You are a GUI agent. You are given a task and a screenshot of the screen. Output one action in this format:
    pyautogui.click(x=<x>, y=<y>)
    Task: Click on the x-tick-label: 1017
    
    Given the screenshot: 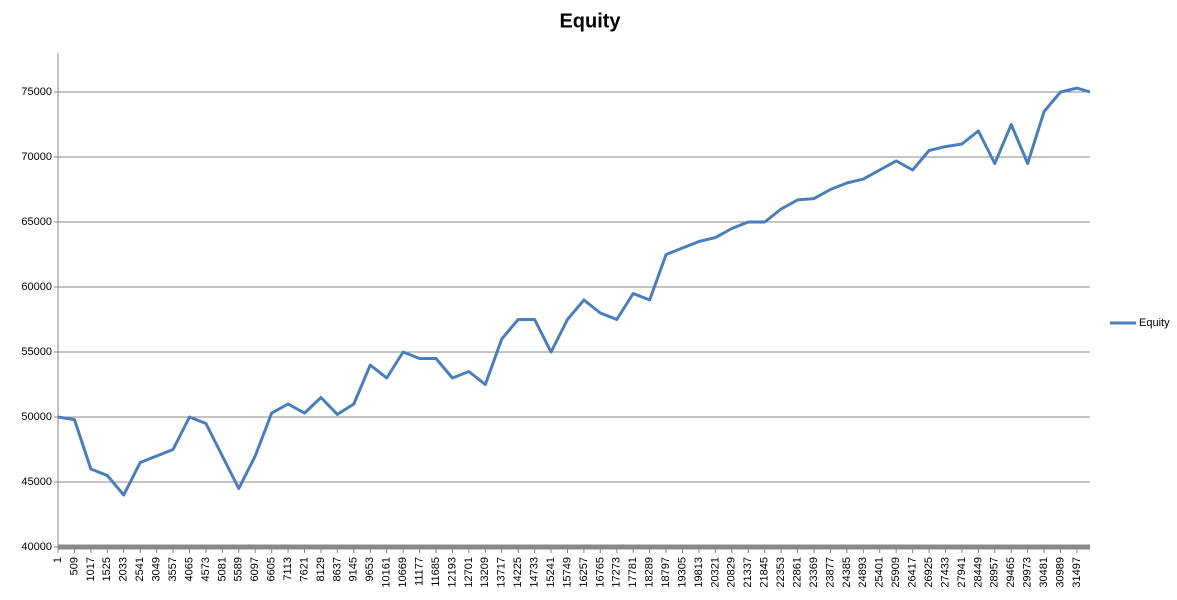 What is the action you would take?
    pyautogui.click(x=91, y=569)
    